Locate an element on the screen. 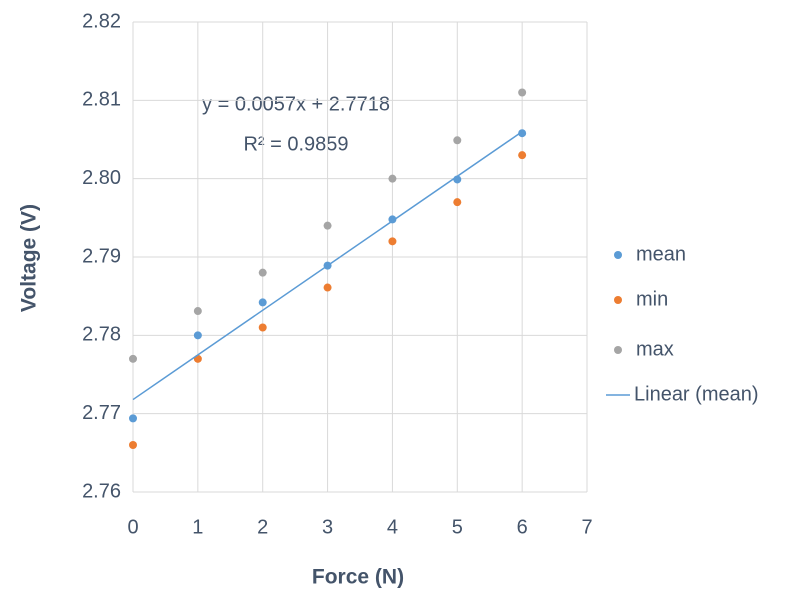  legend-label: mean is located at coordinates (661, 254).